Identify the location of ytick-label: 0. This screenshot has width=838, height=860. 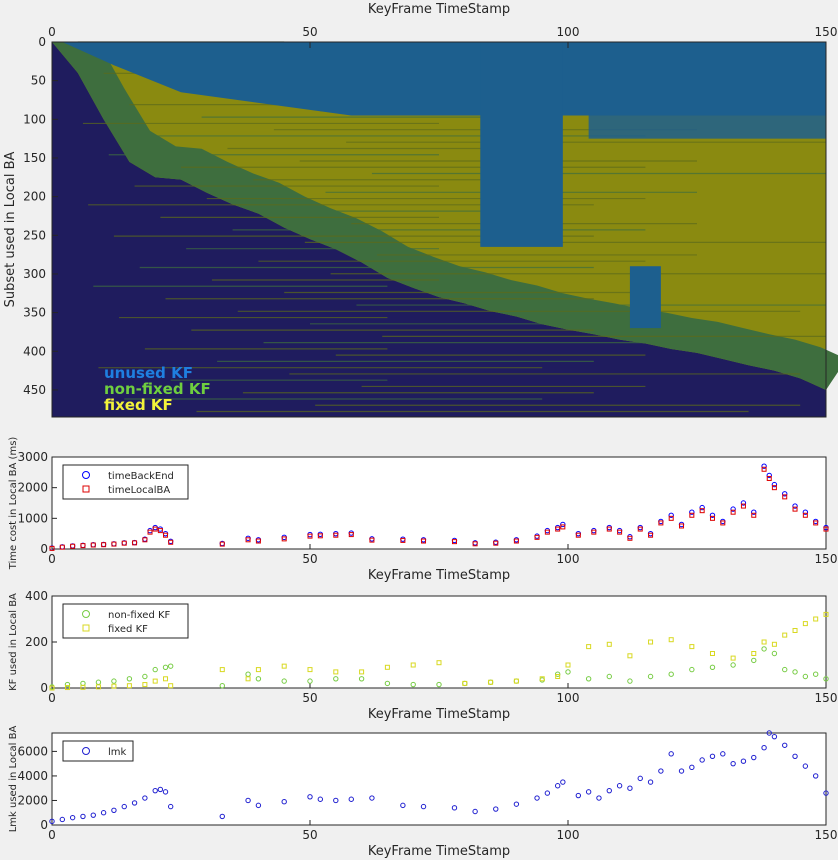
(44, 688).